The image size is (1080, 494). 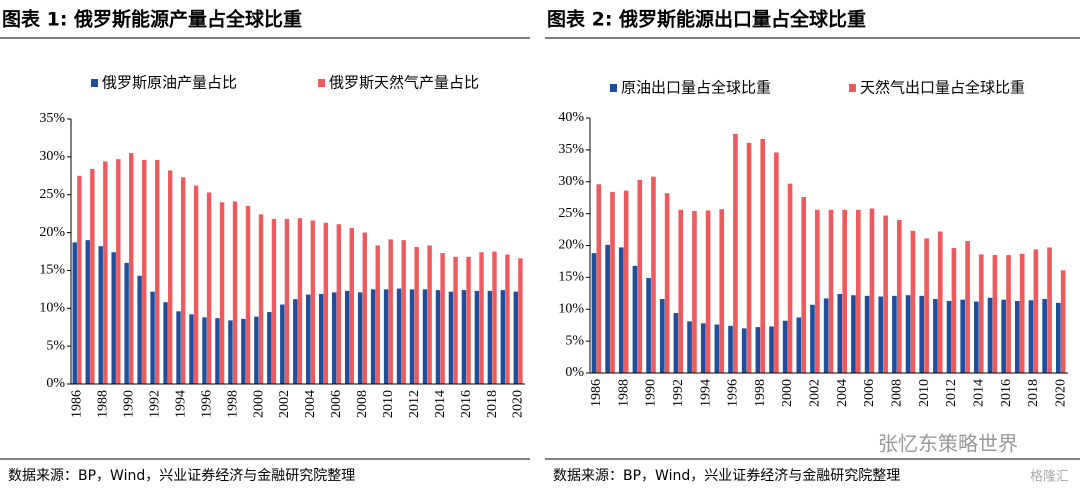 I want to click on chart-title: 图表 2: 俄罗斯能源出口量占全球比重, so click(x=706, y=19).